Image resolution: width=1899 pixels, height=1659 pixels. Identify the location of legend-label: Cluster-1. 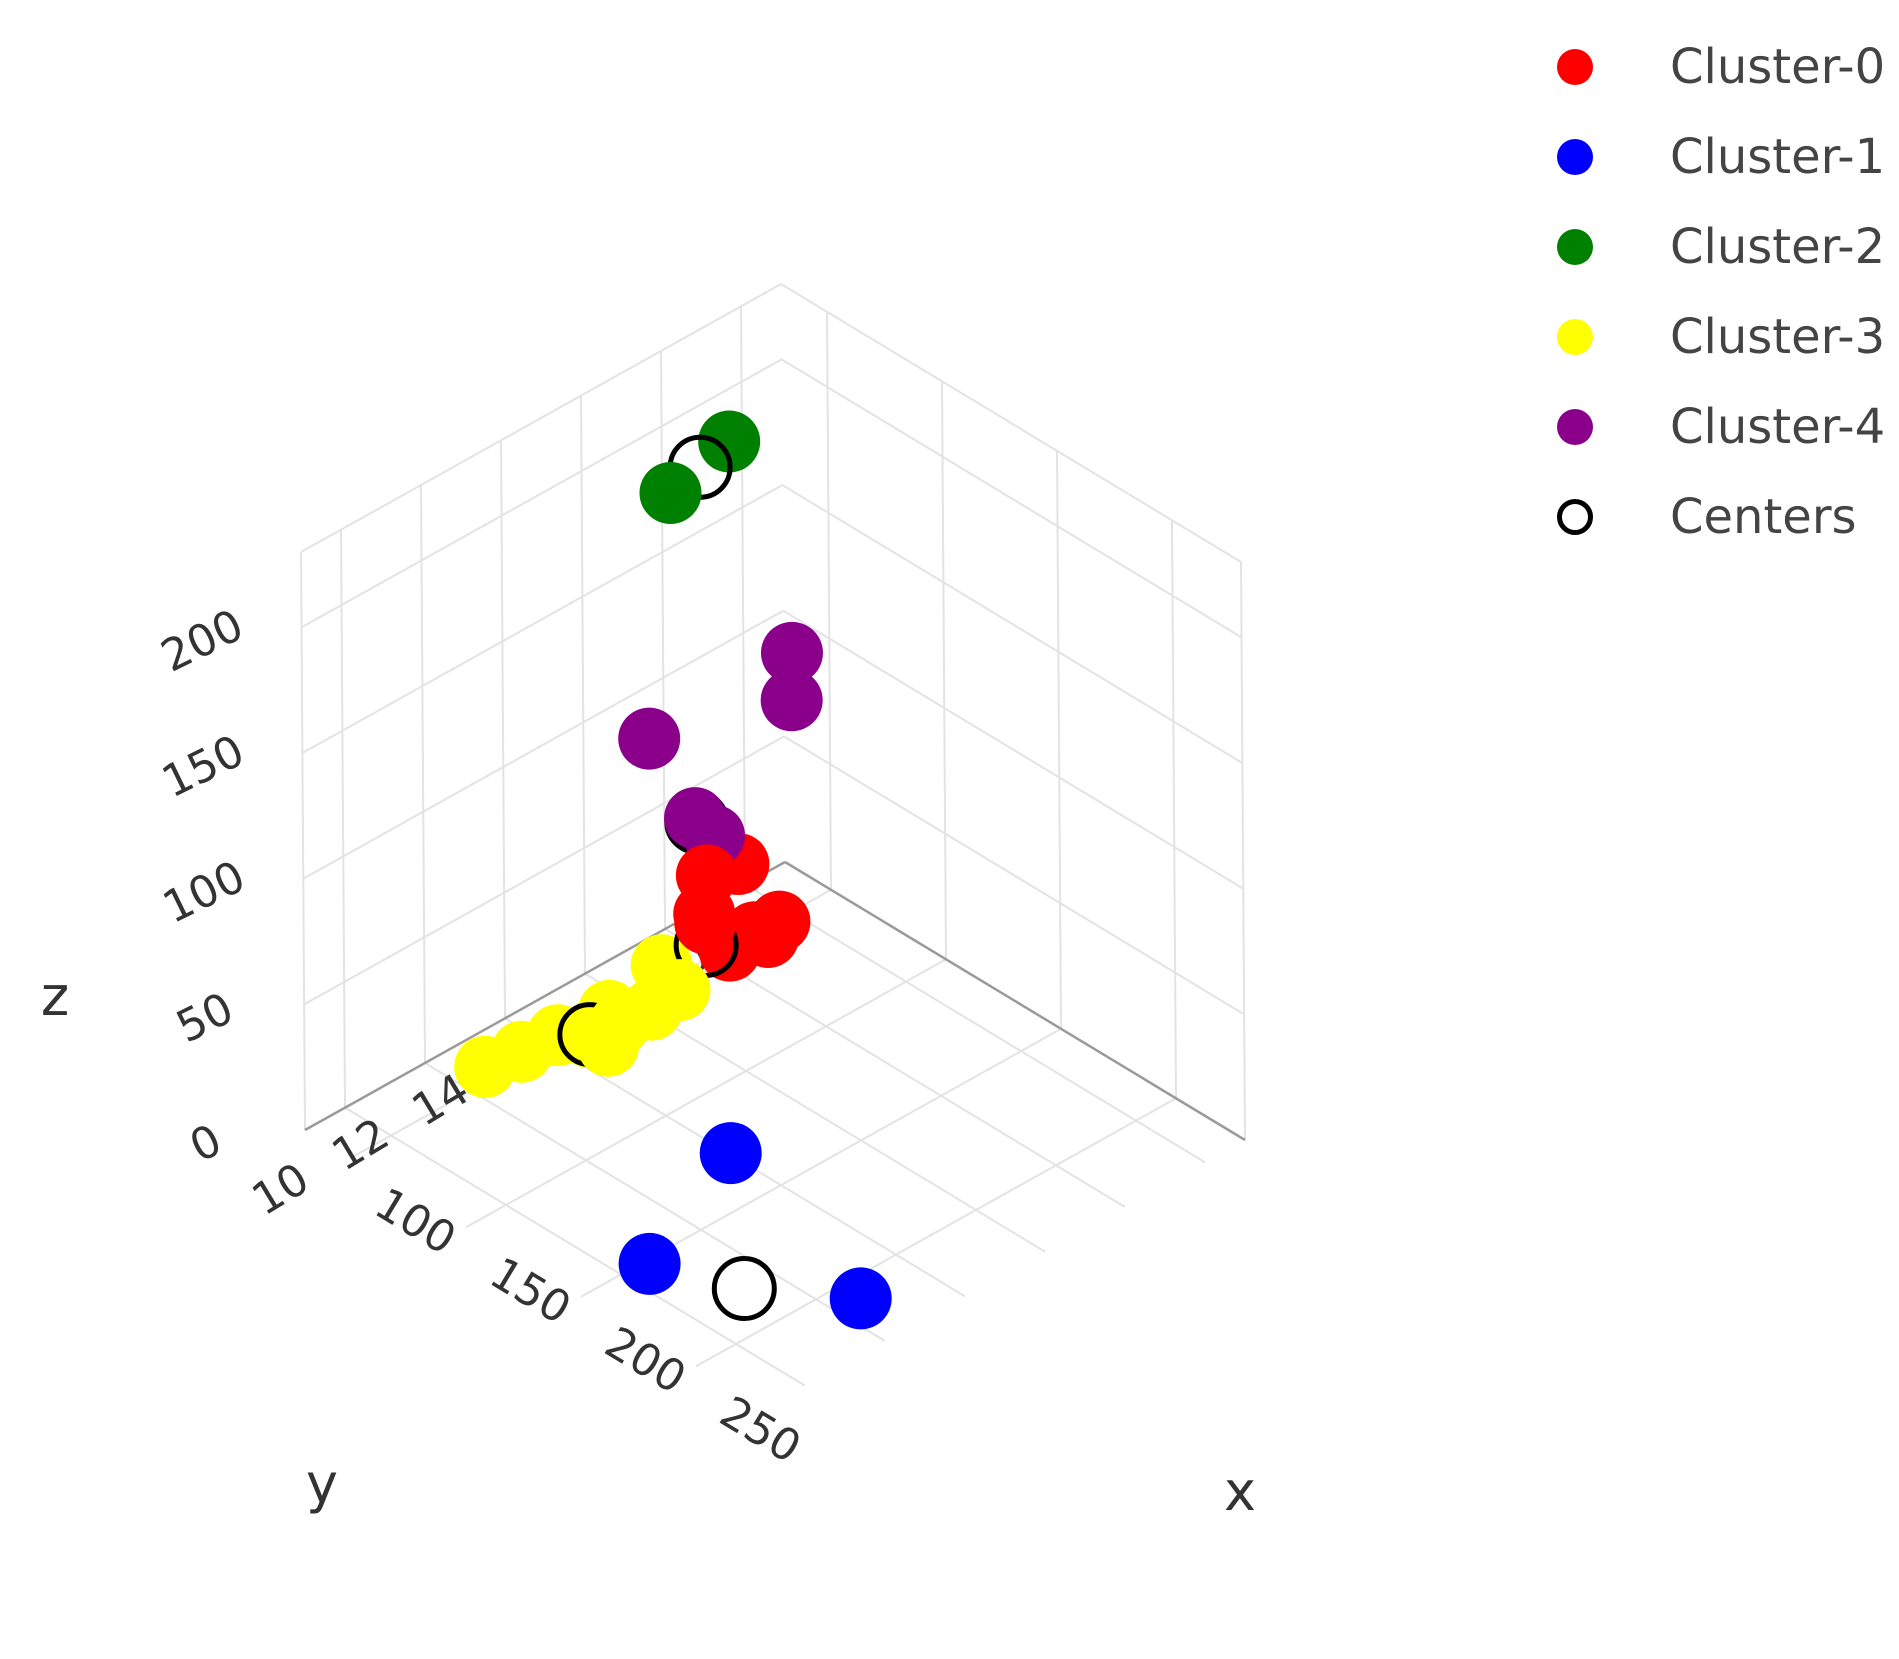
(1778, 157).